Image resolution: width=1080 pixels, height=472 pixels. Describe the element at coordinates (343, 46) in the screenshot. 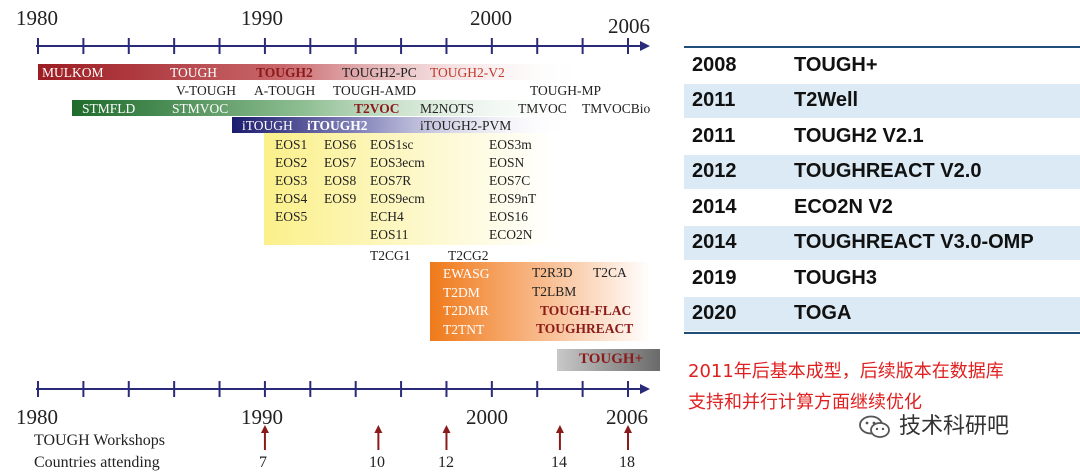

I see `top-timeline-axis` at that location.